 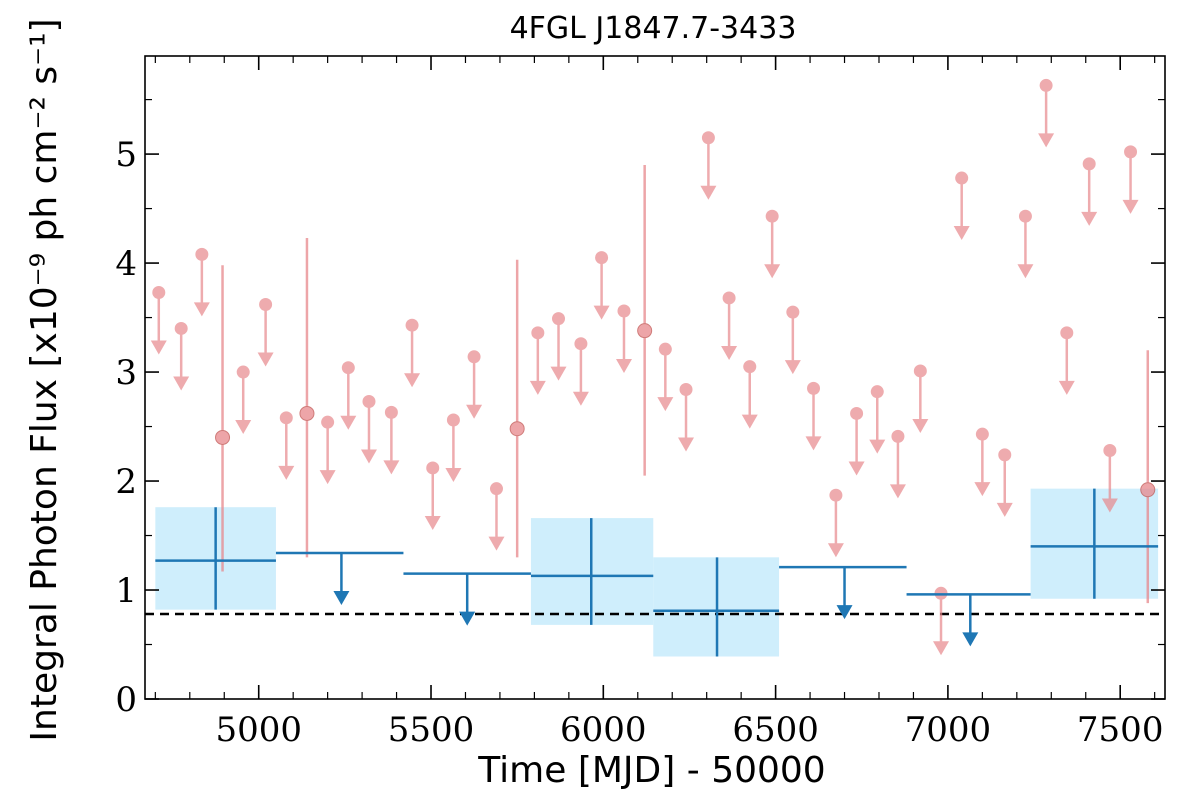 What do you see at coordinates (126, 591) in the screenshot?
I see `y-tick-label: 1` at bounding box center [126, 591].